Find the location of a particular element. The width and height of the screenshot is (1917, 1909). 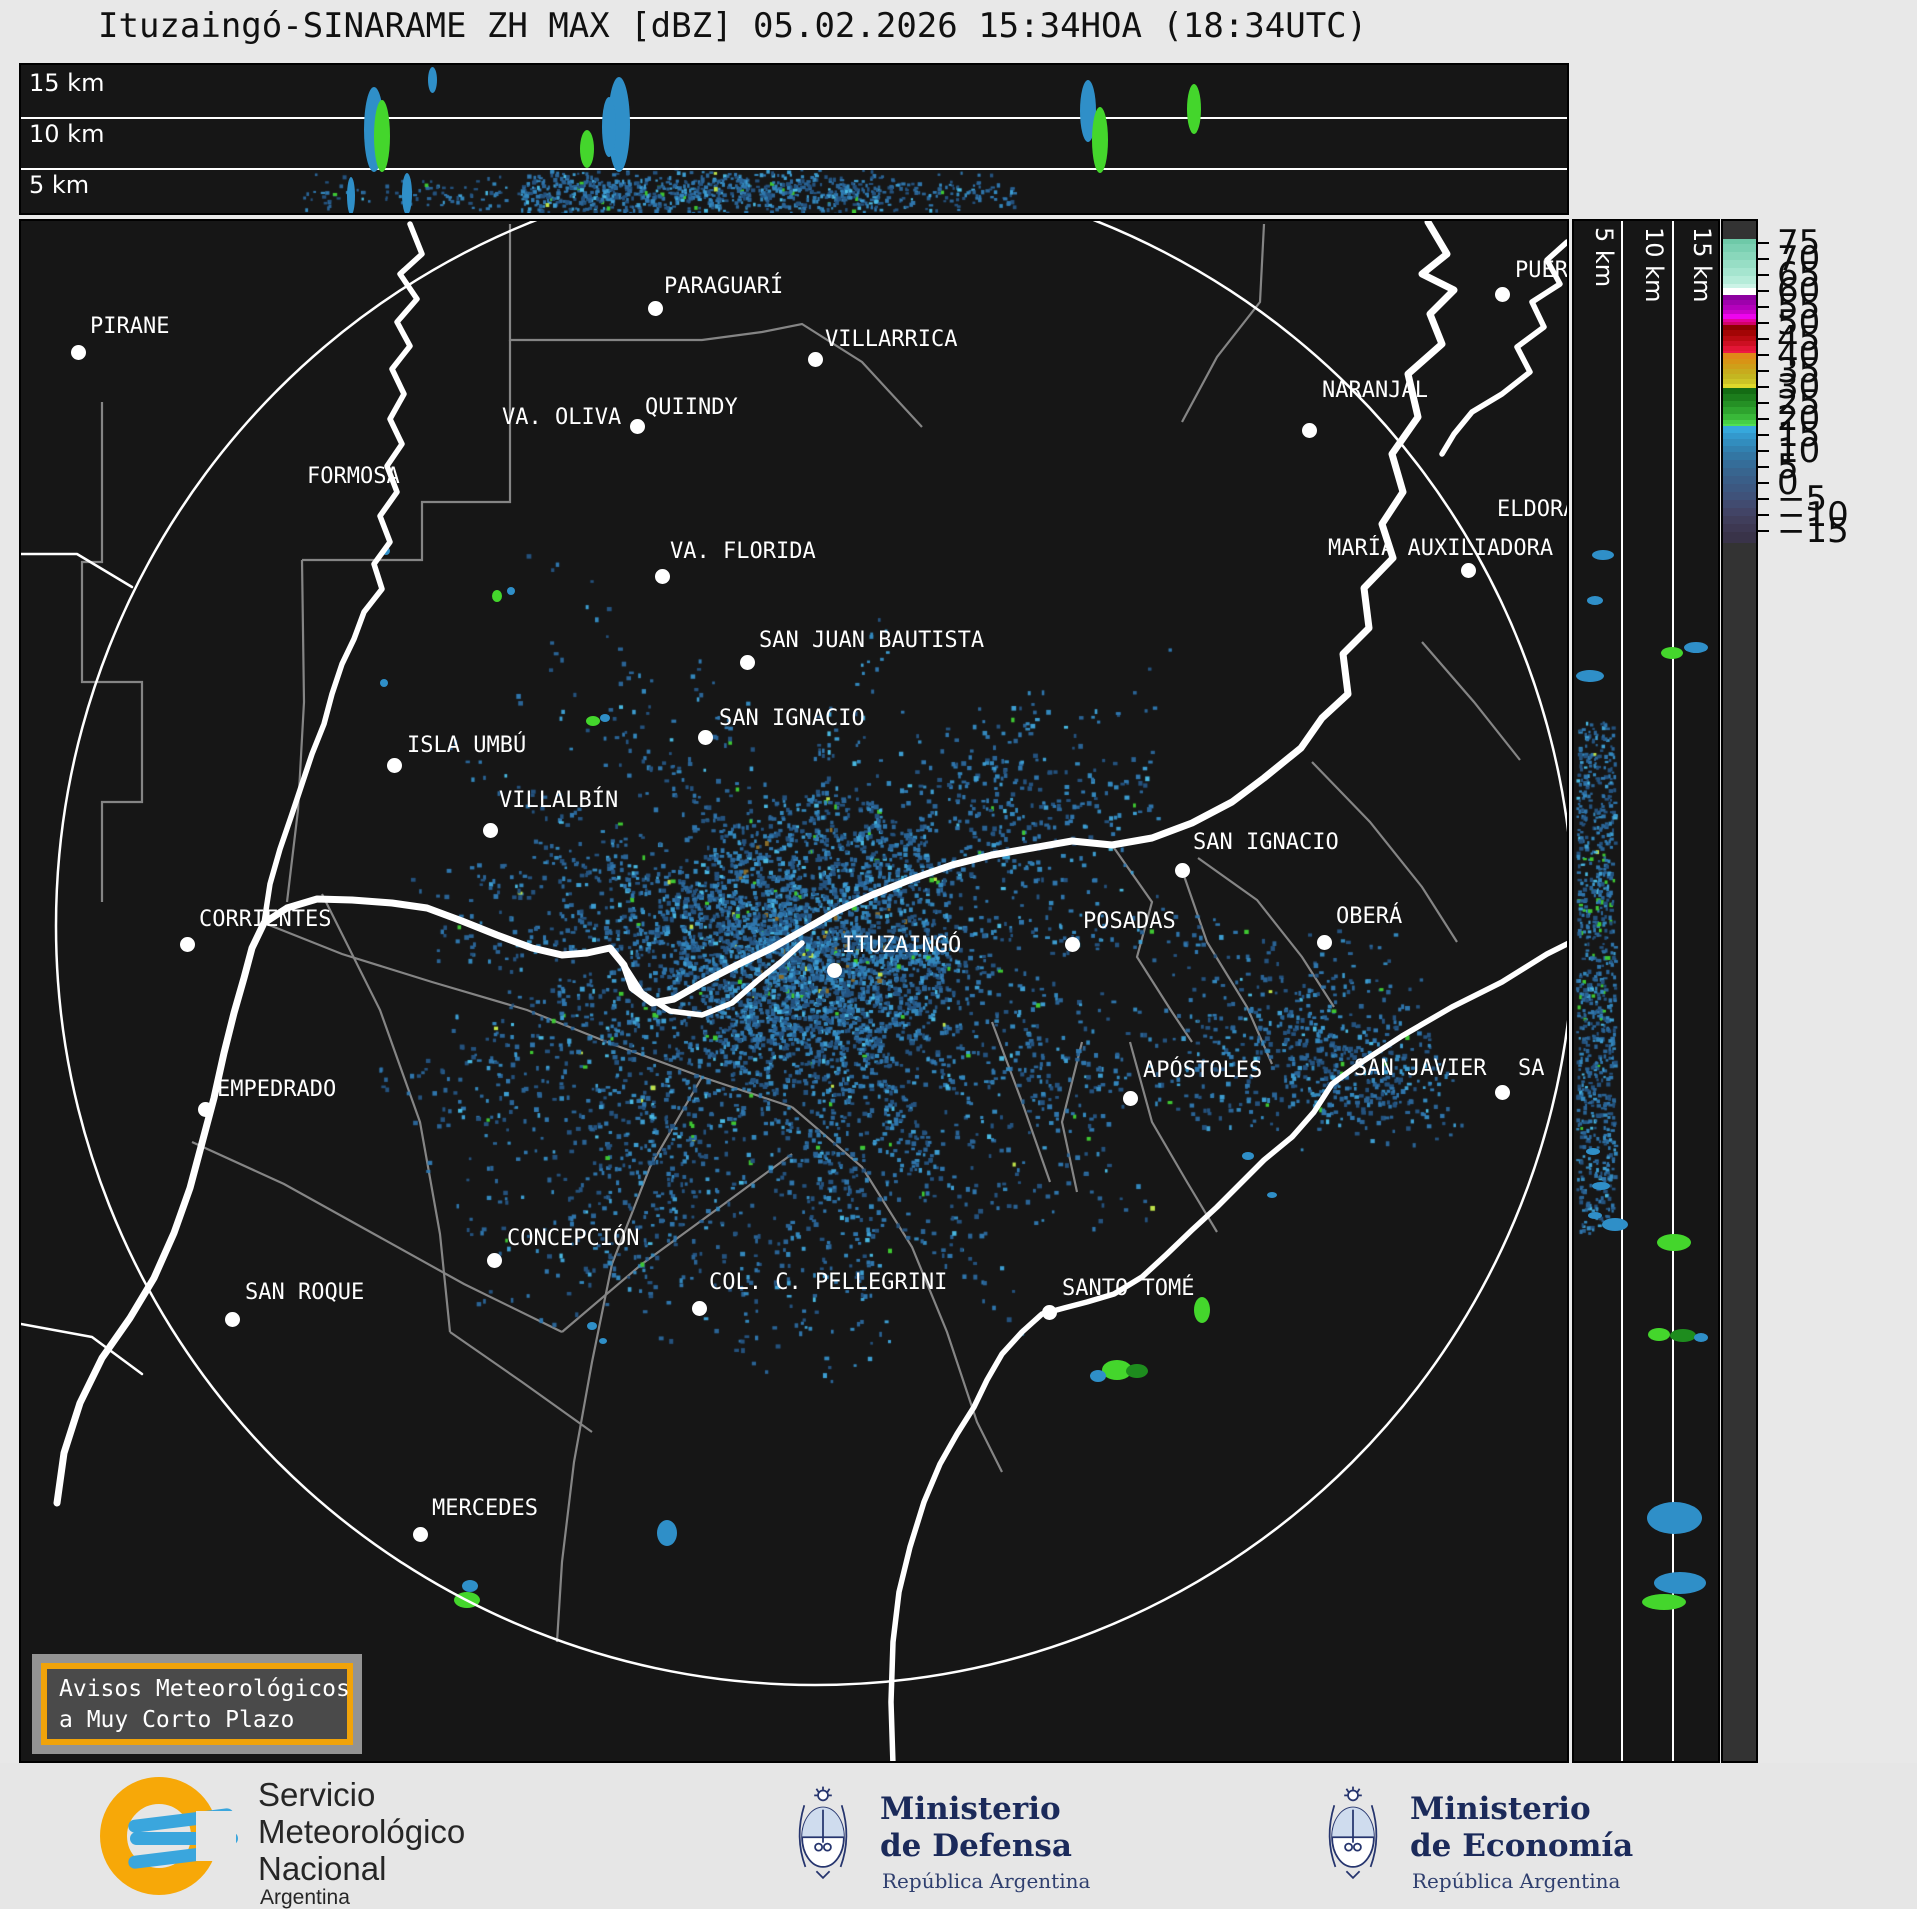

height-label-10km-rotated: 10 km is located at coordinates (1654, 265).